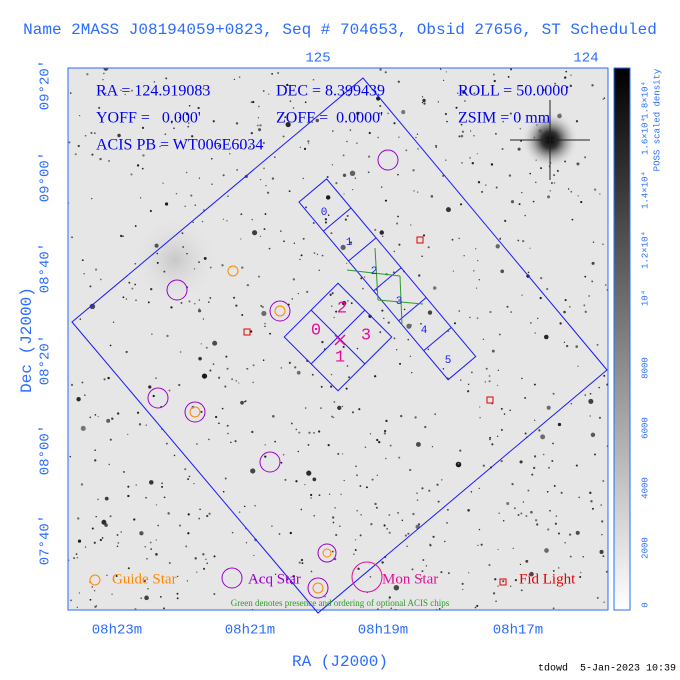  Describe the element at coordinates (547, 579) in the screenshot. I see `legend-label: Fid Light` at that location.